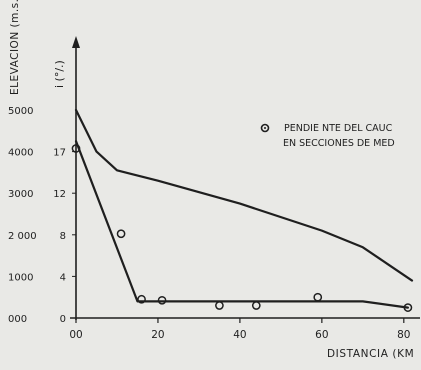 The image size is (421, 370). What do you see at coordinates (338, 128) in the screenshot?
I see `legend-label-line1: PENDIE NTE DEL CAUC` at bounding box center [338, 128].